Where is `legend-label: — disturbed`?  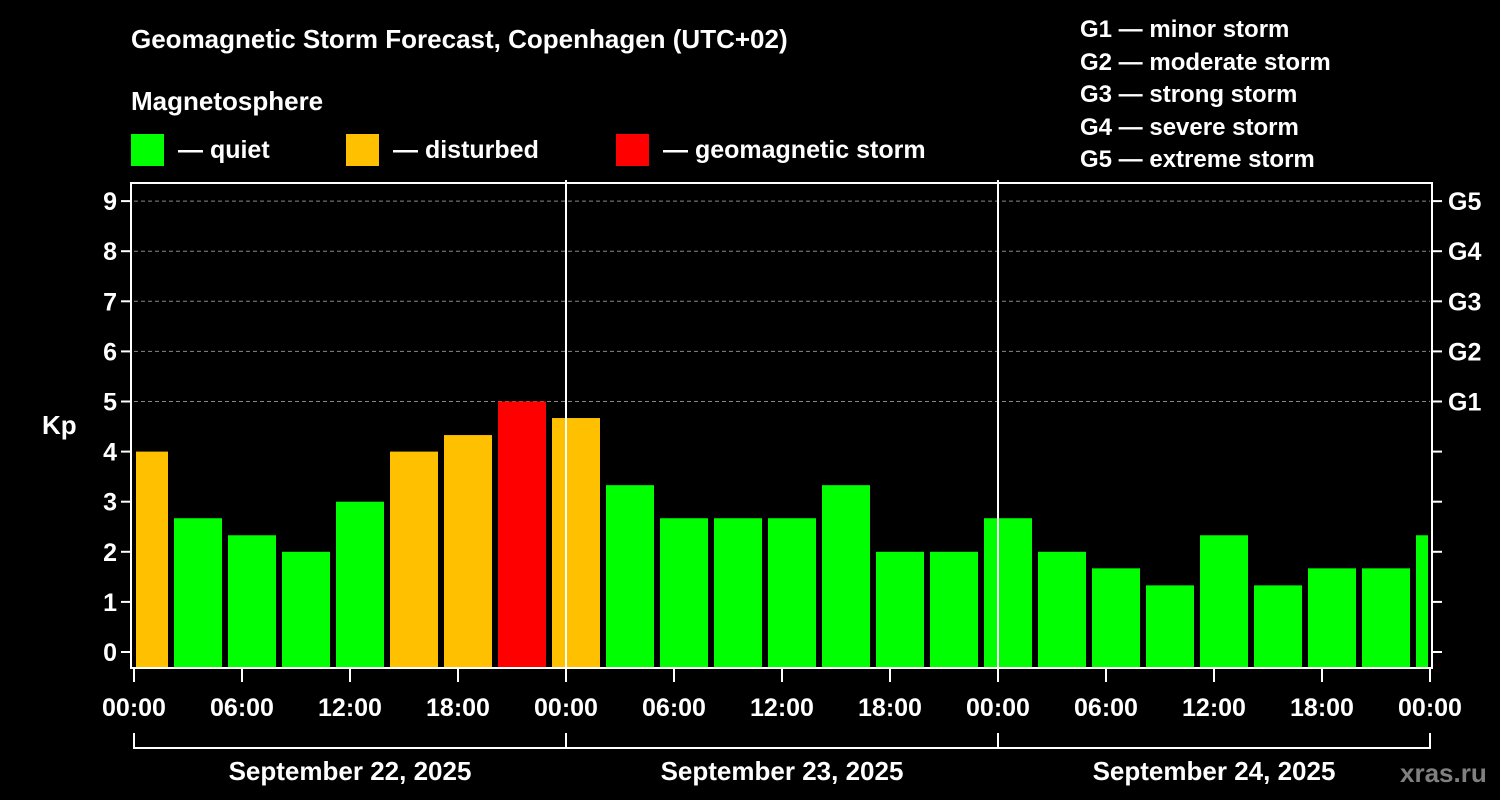 legend-label: — disturbed is located at coordinates (466, 149).